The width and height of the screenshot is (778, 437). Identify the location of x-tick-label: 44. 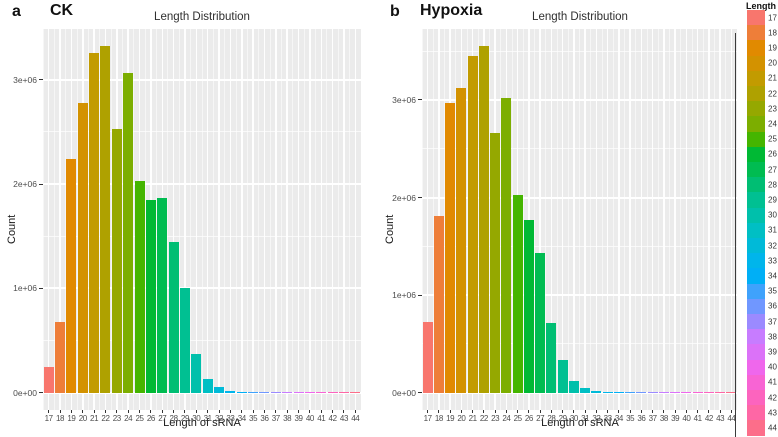
(355, 418).